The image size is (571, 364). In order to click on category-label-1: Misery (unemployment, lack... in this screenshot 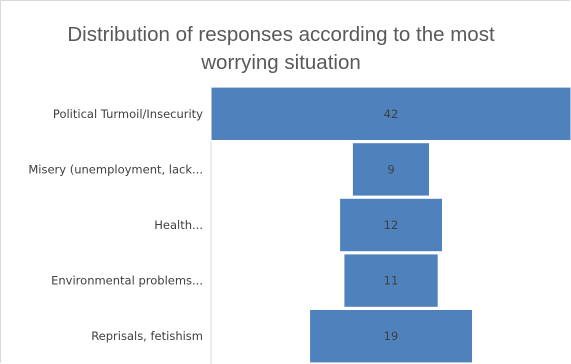, I will do `click(115, 169)`.